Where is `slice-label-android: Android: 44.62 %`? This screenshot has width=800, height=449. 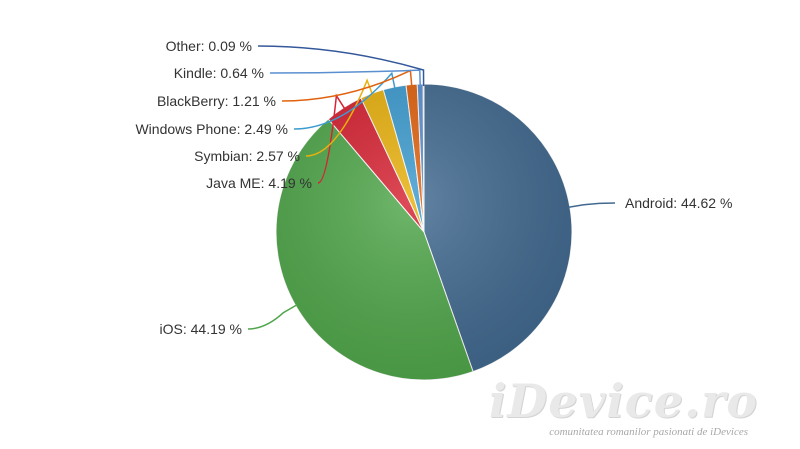 slice-label-android: Android: 44.62 % is located at coordinates (678, 203).